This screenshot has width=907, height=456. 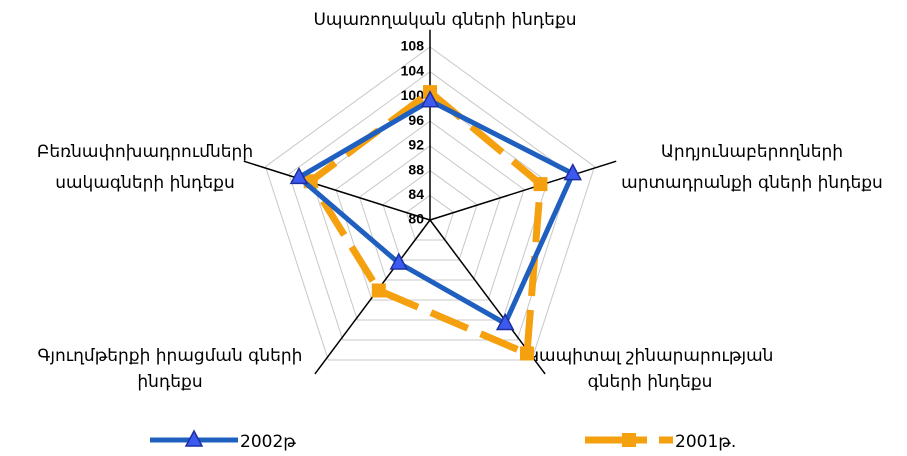 I want to click on tick-label: 84, so click(x=416, y=194).